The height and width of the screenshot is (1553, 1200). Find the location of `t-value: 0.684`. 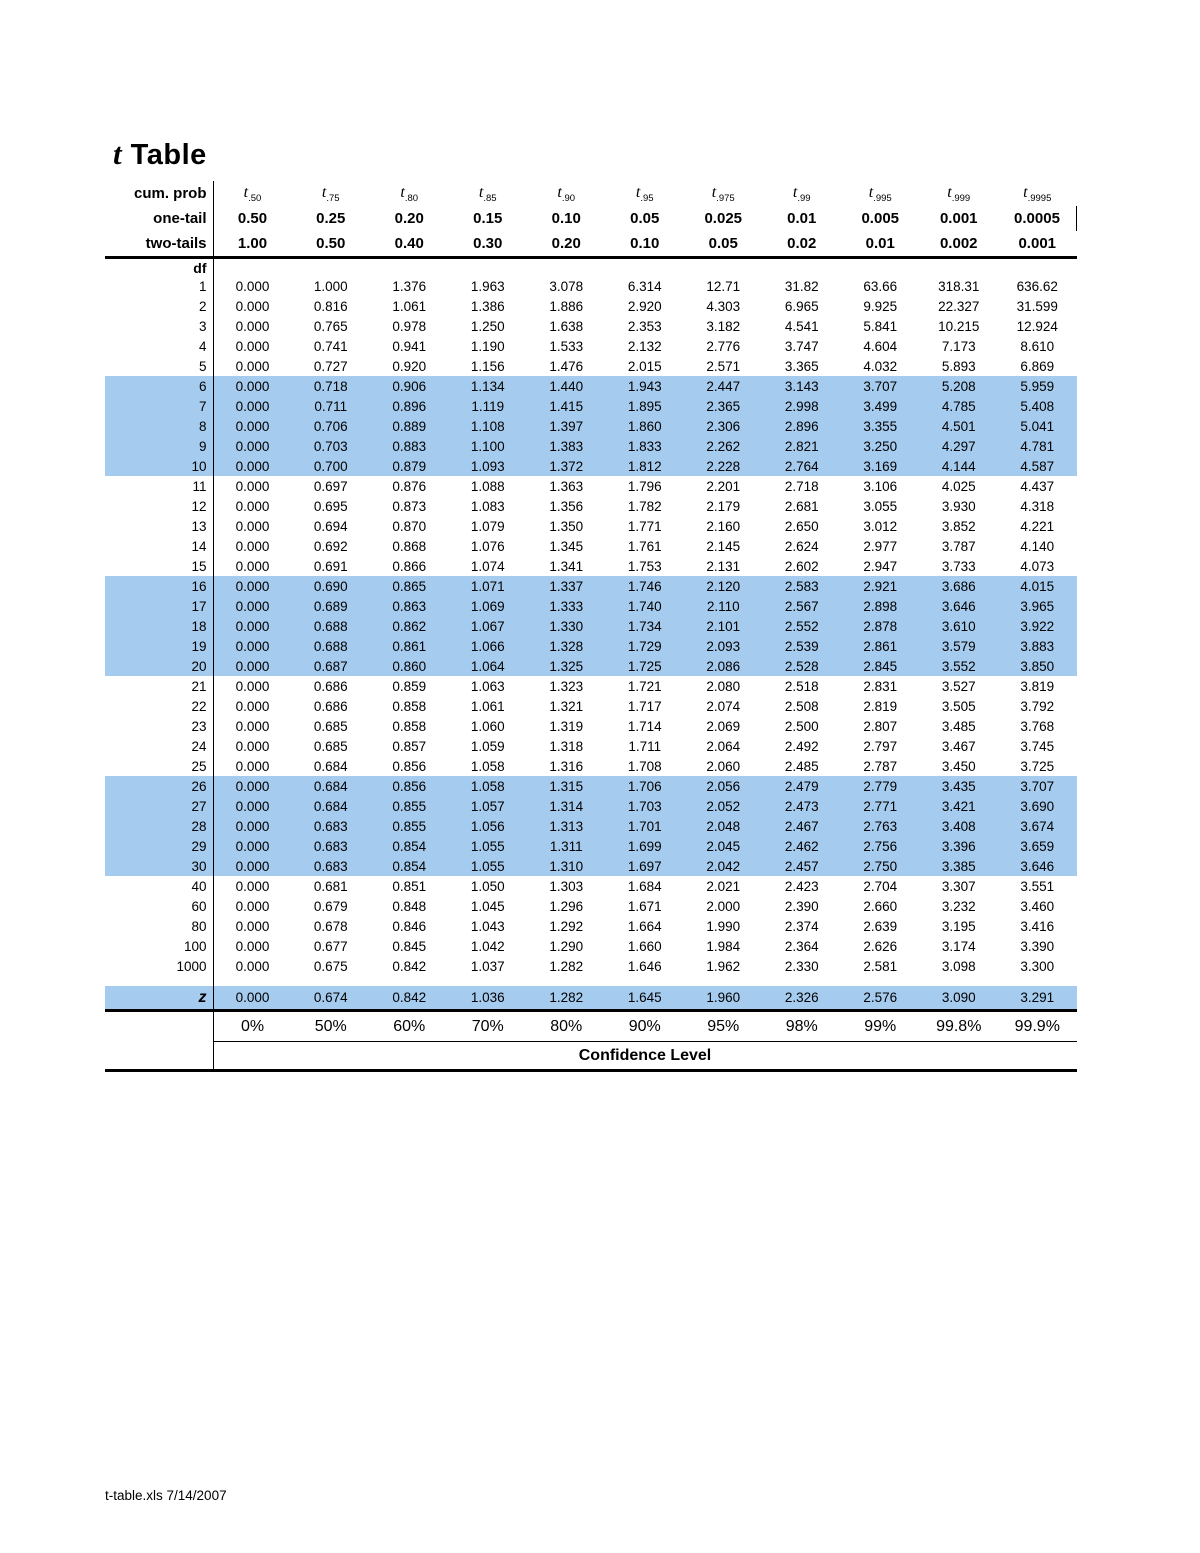

t-value: 0.684 is located at coordinates (330, 806).